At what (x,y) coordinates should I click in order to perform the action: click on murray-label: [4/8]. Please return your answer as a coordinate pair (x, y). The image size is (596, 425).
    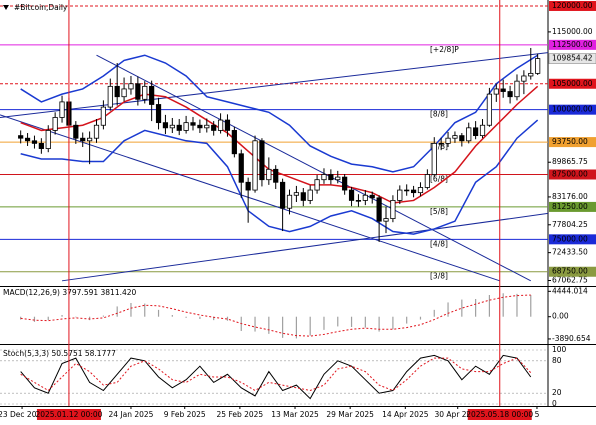
    Looking at the image, I should click on (439, 243).